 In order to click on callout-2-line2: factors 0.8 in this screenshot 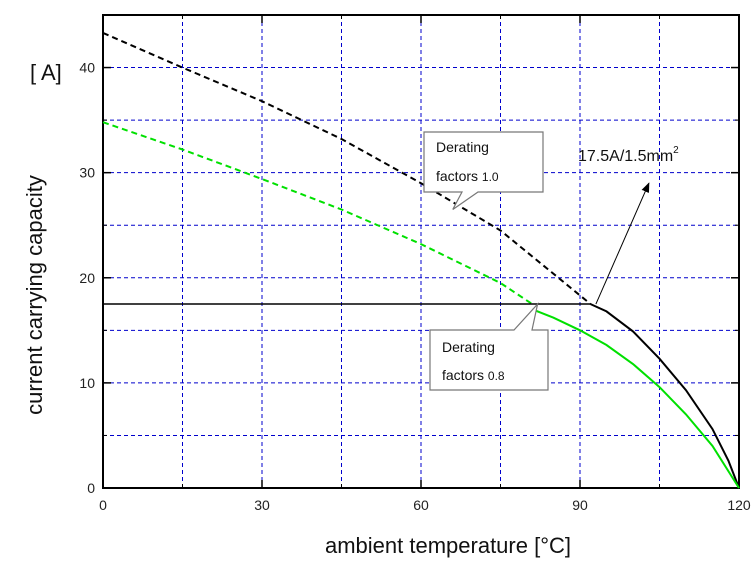, I will do `click(473, 375)`.